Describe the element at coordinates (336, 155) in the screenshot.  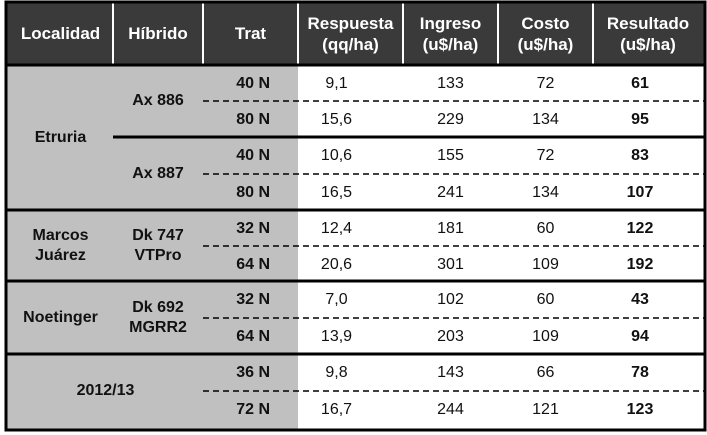
I see `cell-respuesta: 10,6` at that location.